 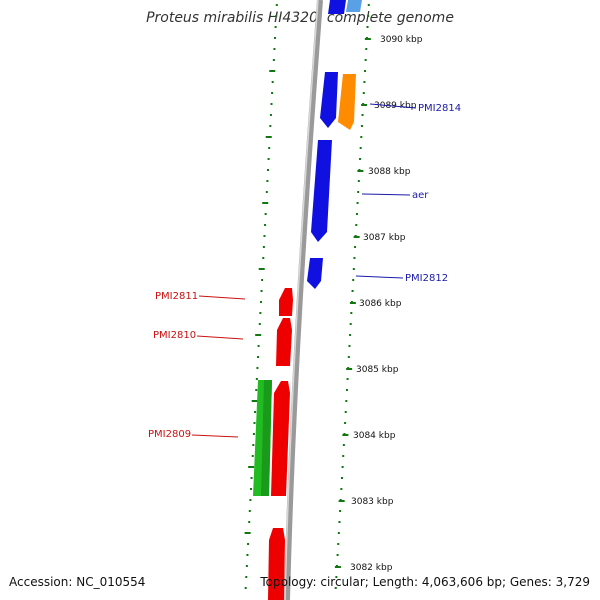 What do you see at coordinates (222, 297) in the screenshot?
I see `leader-PMI2811` at bounding box center [222, 297].